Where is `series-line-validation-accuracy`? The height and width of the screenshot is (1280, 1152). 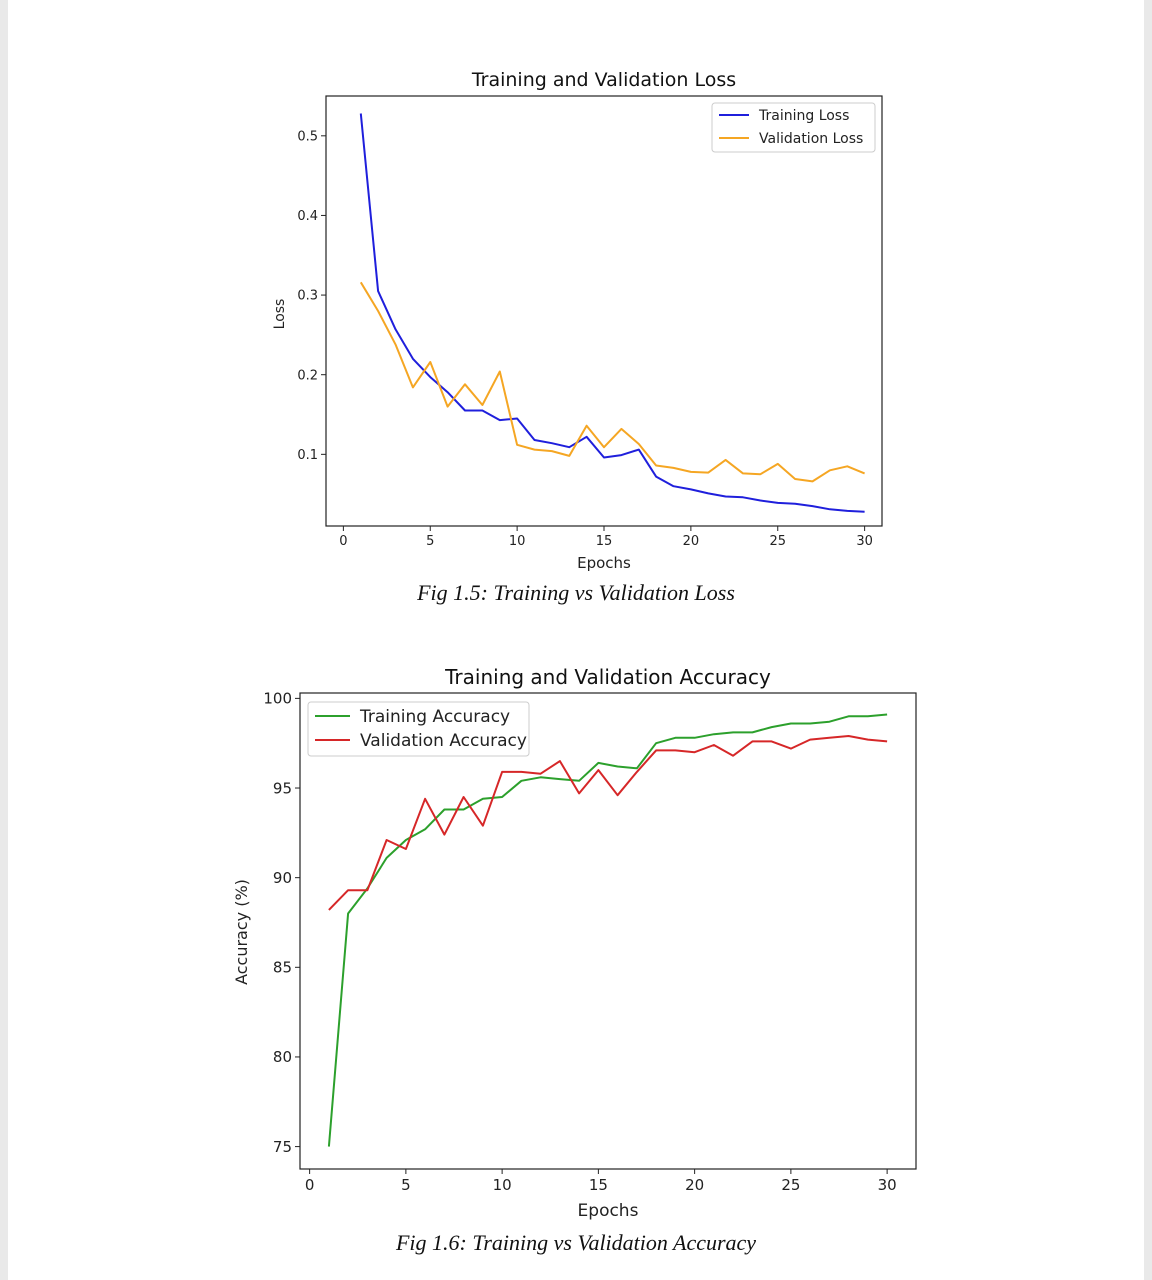
series-line-validation-accuracy is located at coordinates (608, 823).